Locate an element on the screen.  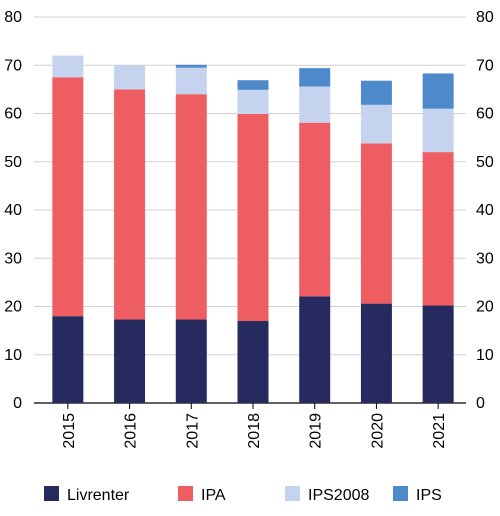
x-axis: 2015 2016 2017 2018 2019 2020 2021 is located at coordinates (254, 426).